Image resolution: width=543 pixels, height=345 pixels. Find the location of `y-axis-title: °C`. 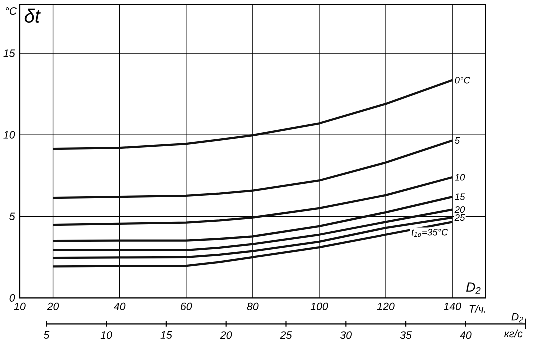

y-axis-title: °C is located at coordinates (12, 12).